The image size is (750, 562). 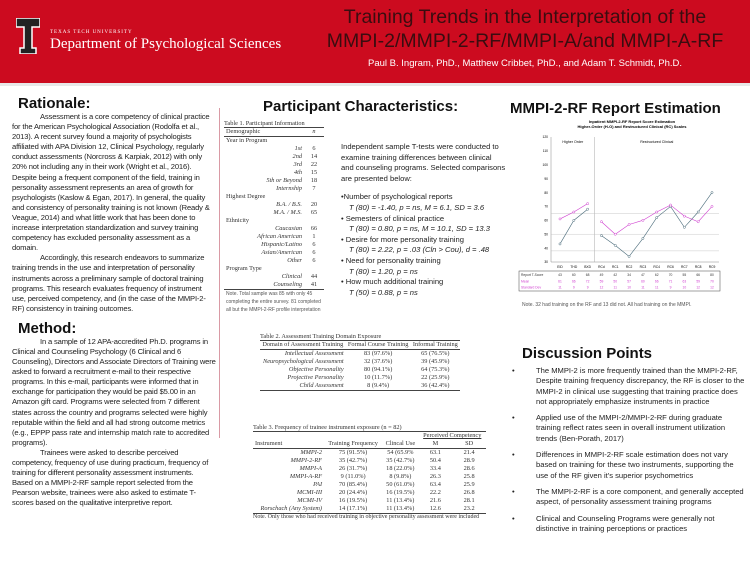 I want to click on x-tick-label: BXD, so click(x=587, y=267).